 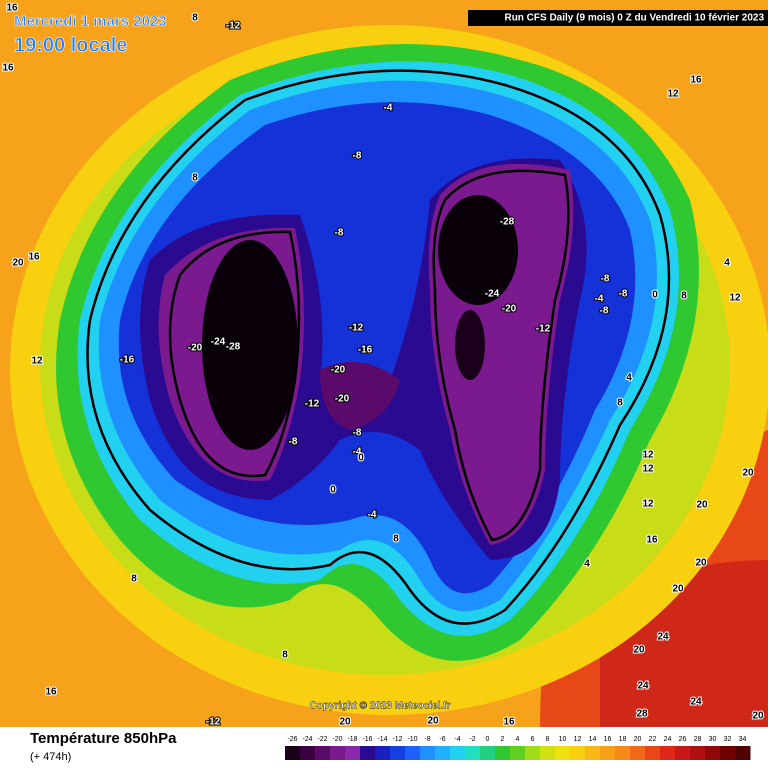 I want to click on colorbar-label: -14, so click(x=382, y=739).